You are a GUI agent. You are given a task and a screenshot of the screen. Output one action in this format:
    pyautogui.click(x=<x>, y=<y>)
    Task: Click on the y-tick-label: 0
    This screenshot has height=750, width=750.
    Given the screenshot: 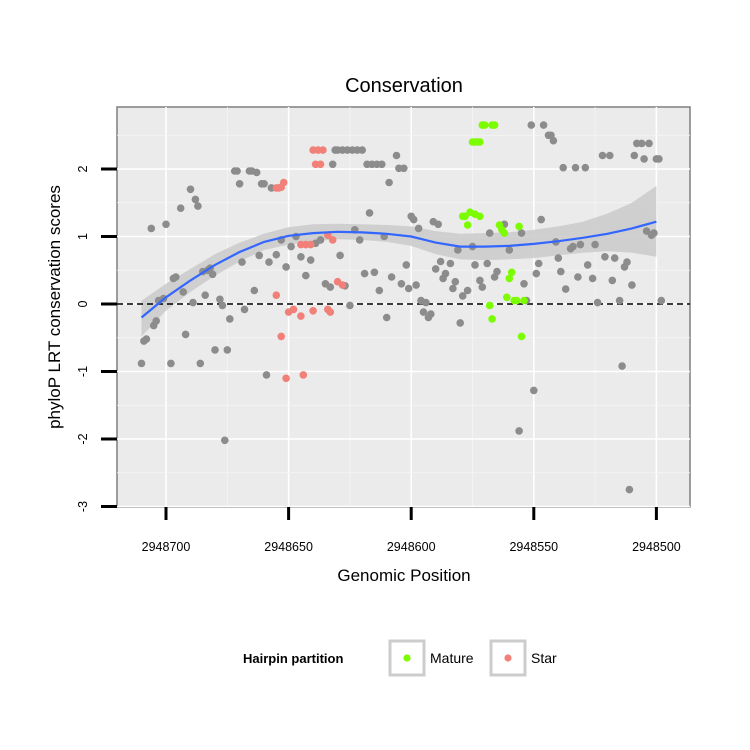 What is the action you would take?
    pyautogui.click(x=83, y=303)
    